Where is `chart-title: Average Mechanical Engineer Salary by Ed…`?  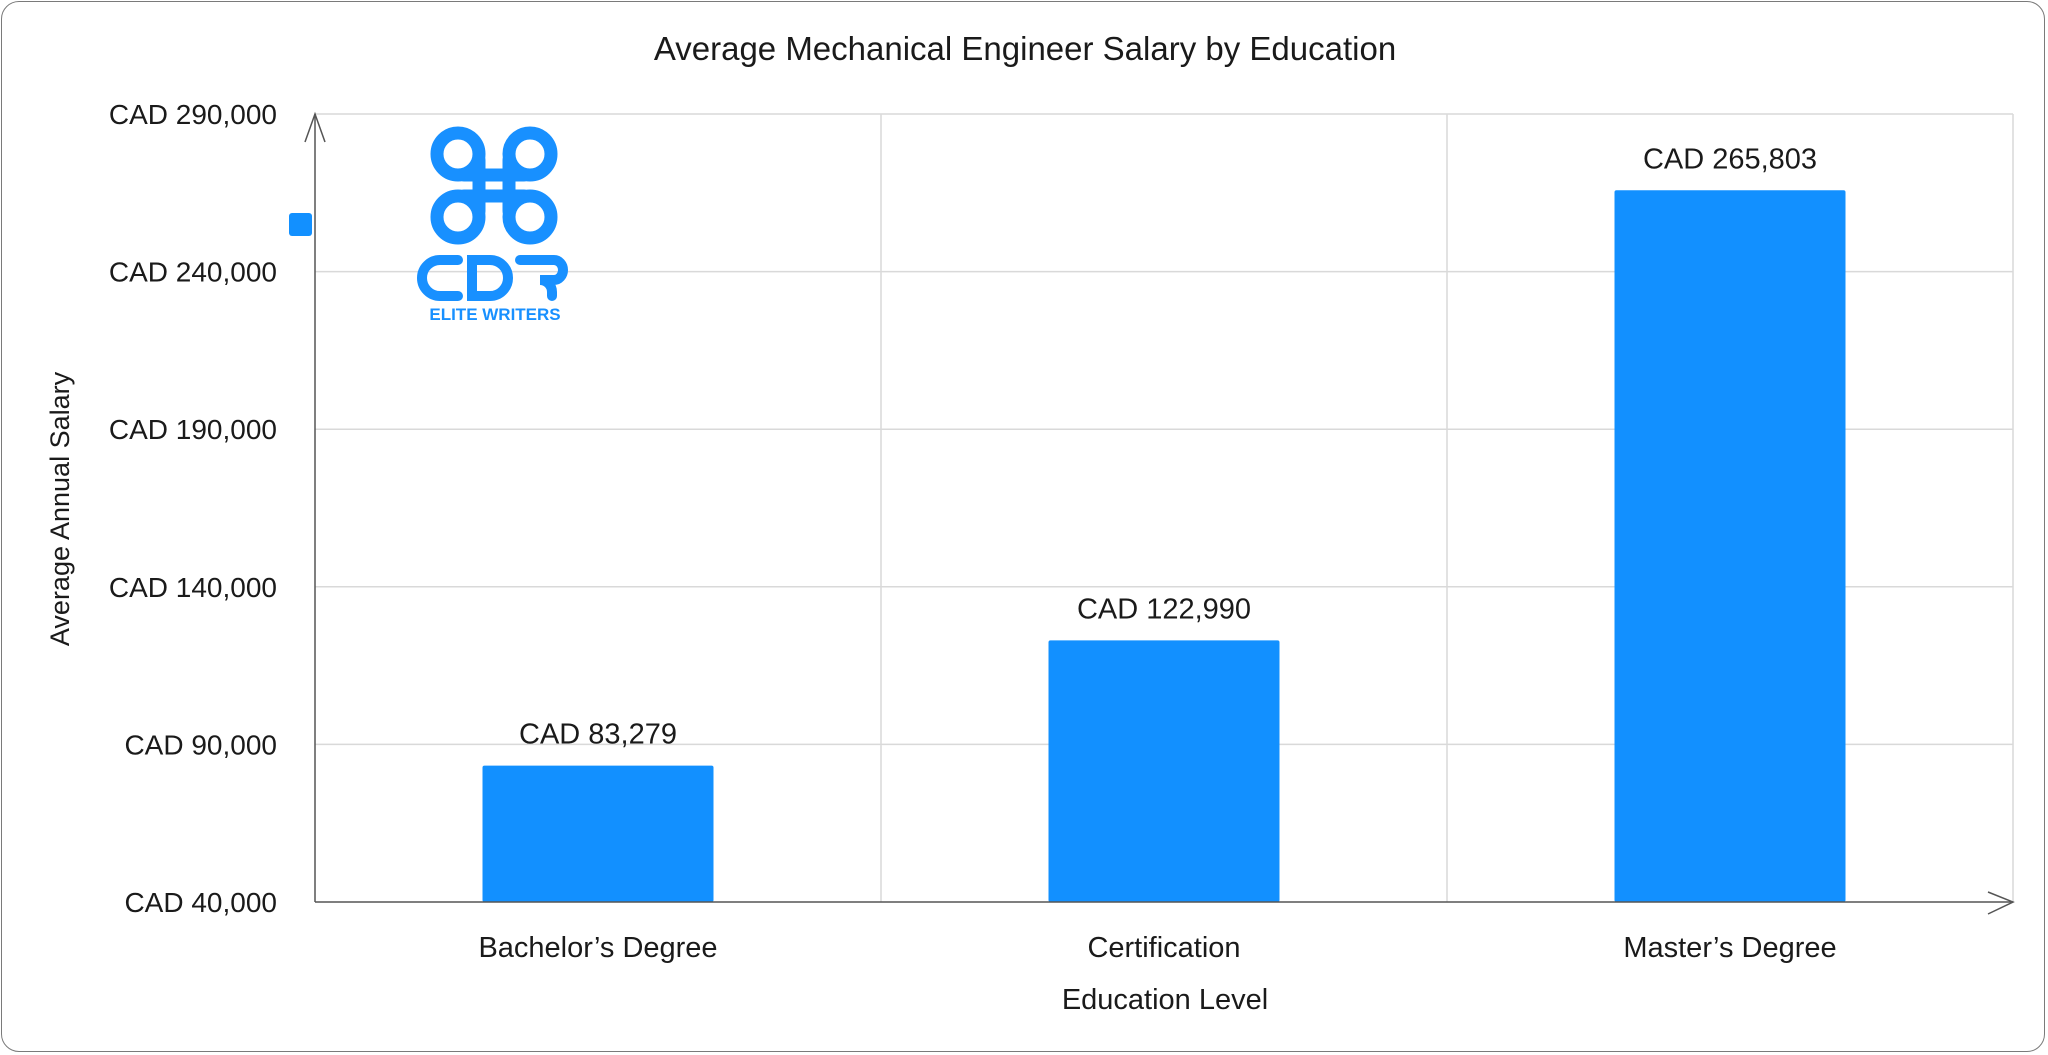
chart-title: Average Mechanical Engineer Salary by Ed… is located at coordinates (1025, 48).